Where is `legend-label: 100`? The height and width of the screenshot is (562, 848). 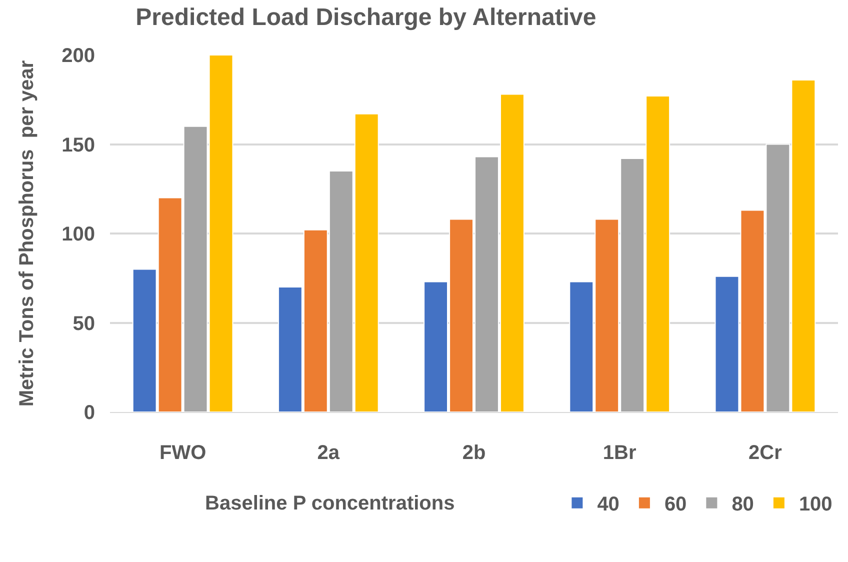 legend-label: 100 is located at coordinates (815, 505).